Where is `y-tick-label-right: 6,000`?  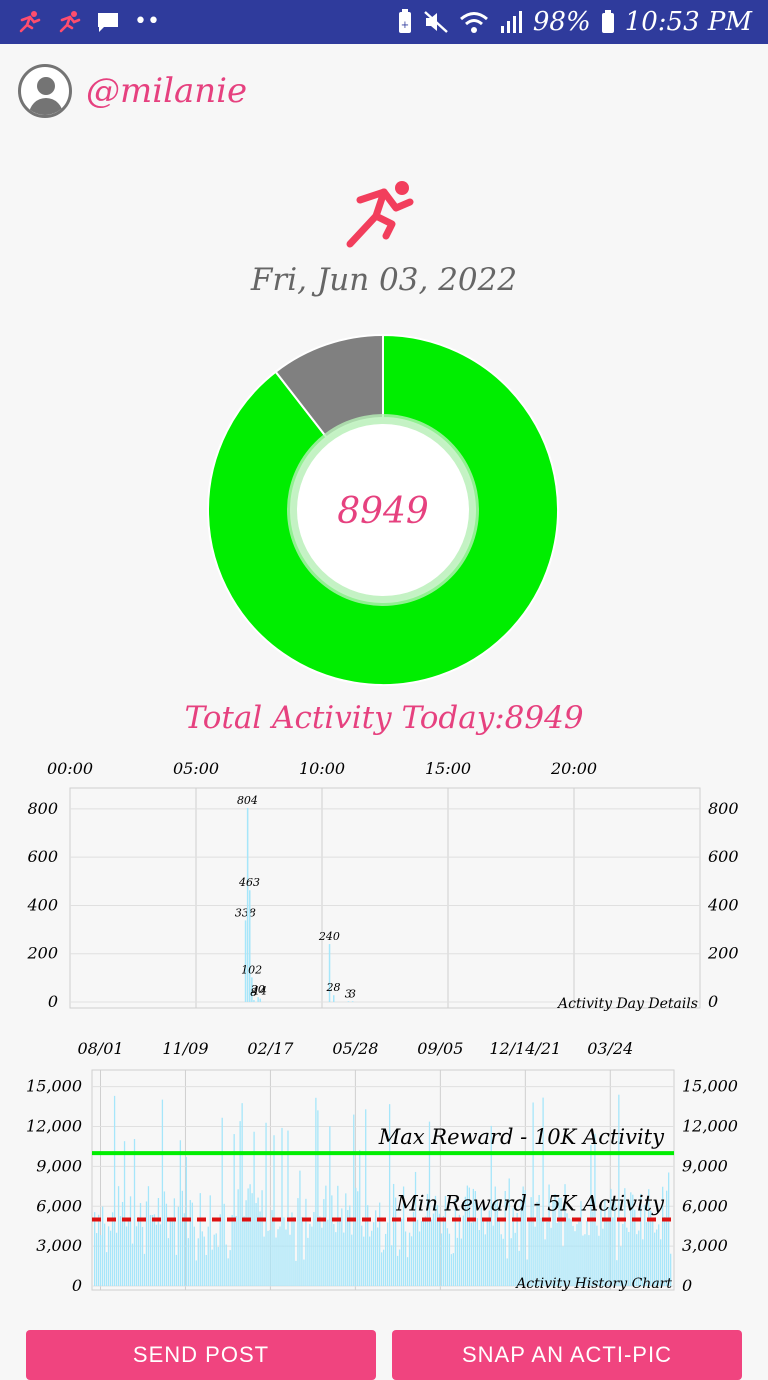
y-tick-label-right: 6,000 is located at coordinates (705, 1205).